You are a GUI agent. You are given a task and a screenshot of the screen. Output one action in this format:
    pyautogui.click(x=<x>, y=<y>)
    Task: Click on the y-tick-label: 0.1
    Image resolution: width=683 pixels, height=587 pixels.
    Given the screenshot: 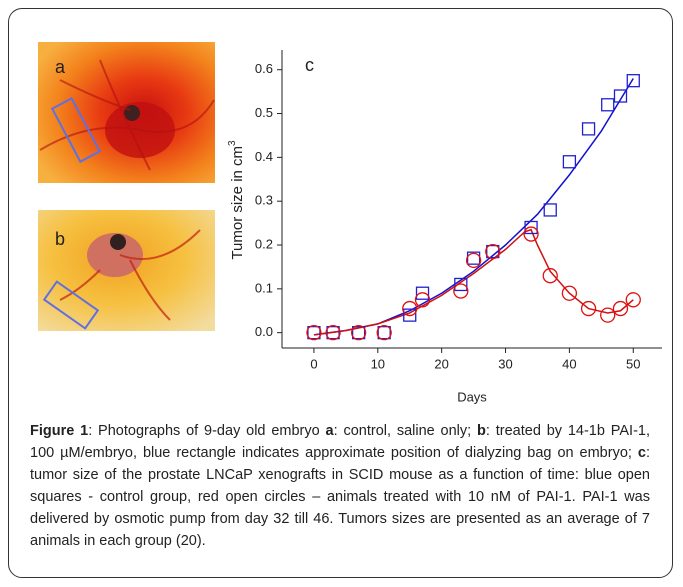 What is the action you would take?
    pyautogui.click(x=264, y=287)
    